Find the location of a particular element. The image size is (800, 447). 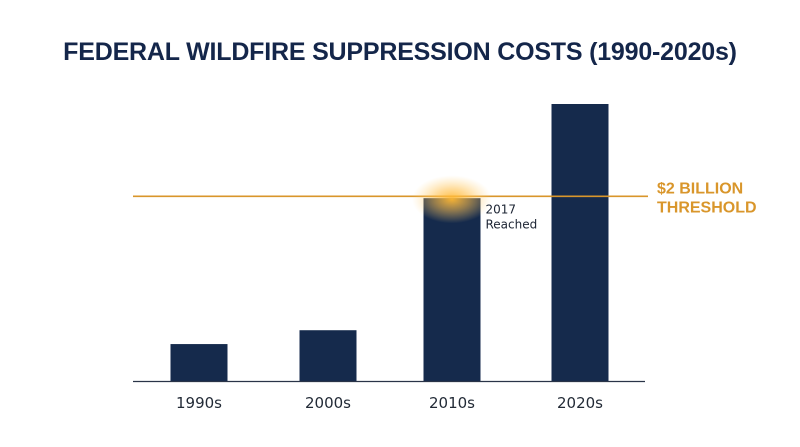

bar-2000s is located at coordinates (328, 355).